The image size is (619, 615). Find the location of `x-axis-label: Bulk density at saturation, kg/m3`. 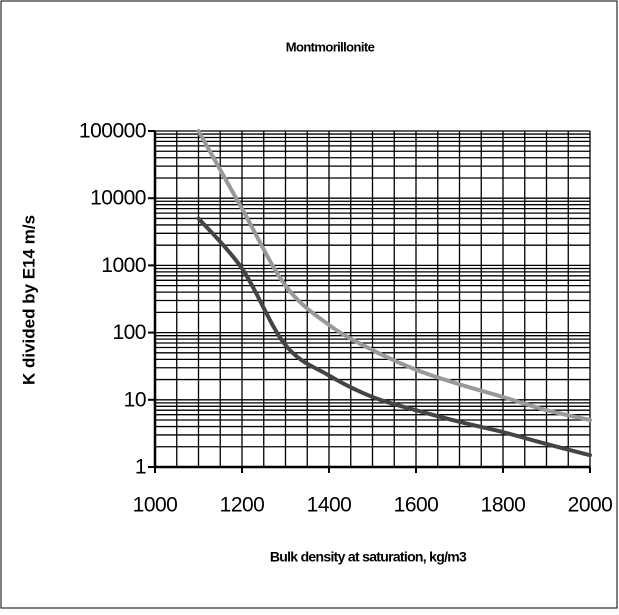

x-axis-label: Bulk density at saturation, kg/m3 is located at coordinates (368, 557).